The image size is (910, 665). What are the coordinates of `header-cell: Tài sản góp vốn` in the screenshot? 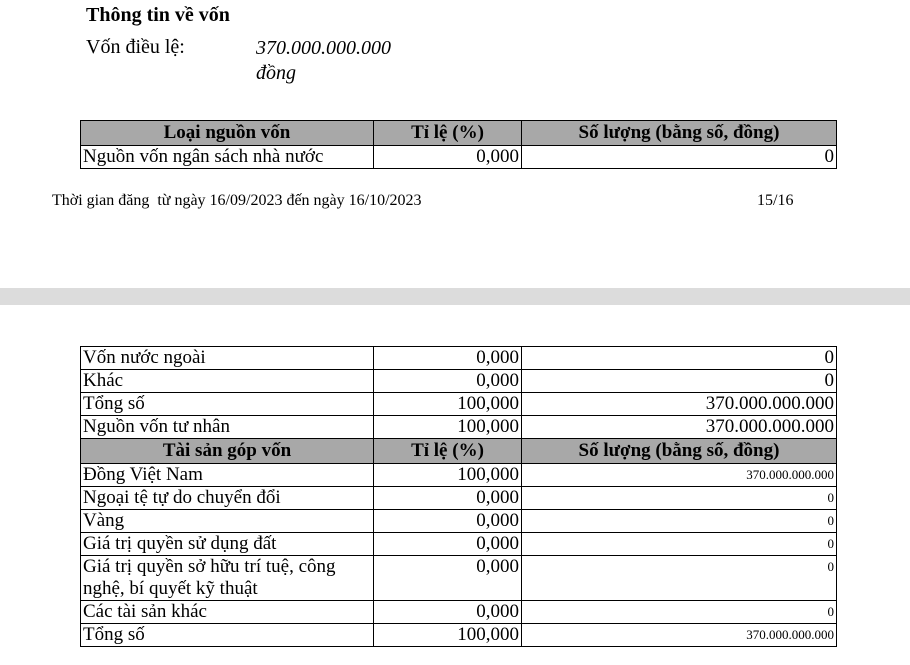 It's located at (227, 451).